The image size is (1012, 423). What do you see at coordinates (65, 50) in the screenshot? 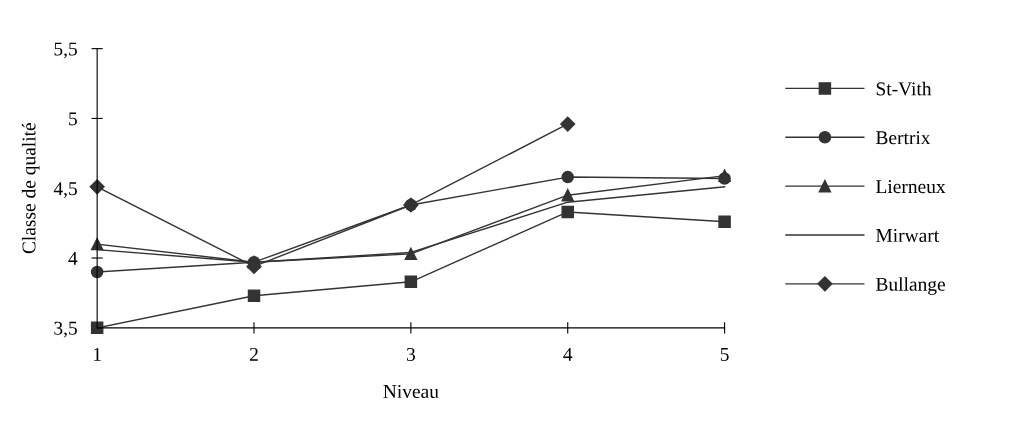
I see `y-tick-label: 5,5` at bounding box center [65, 50].